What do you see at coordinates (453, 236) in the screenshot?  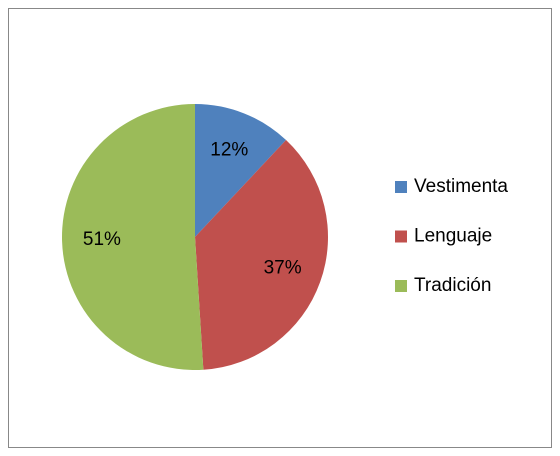 I see `legend-label: Lenguaje` at bounding box center [453, 236].